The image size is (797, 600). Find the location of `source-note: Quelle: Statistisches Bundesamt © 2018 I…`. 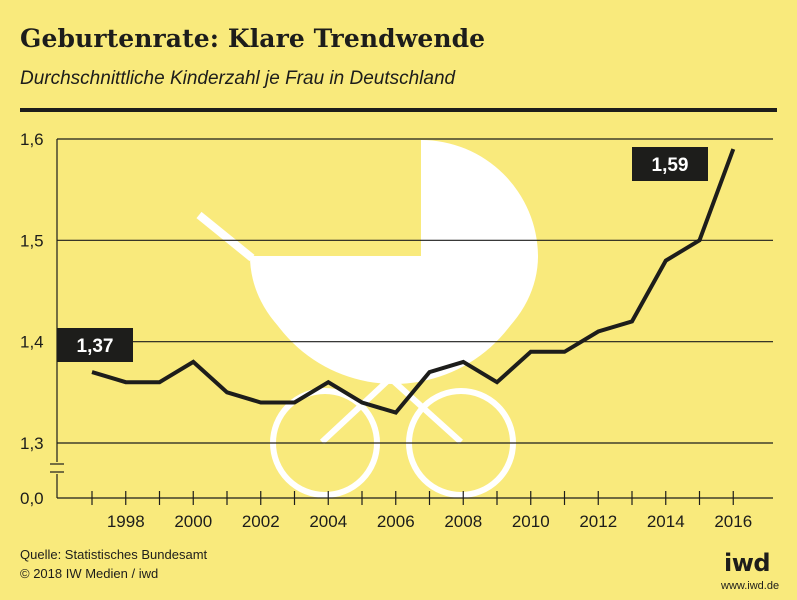

source-note: Quelle: Statistisches Bundesamt © 2018 I… is located at coordinates (113, 564).